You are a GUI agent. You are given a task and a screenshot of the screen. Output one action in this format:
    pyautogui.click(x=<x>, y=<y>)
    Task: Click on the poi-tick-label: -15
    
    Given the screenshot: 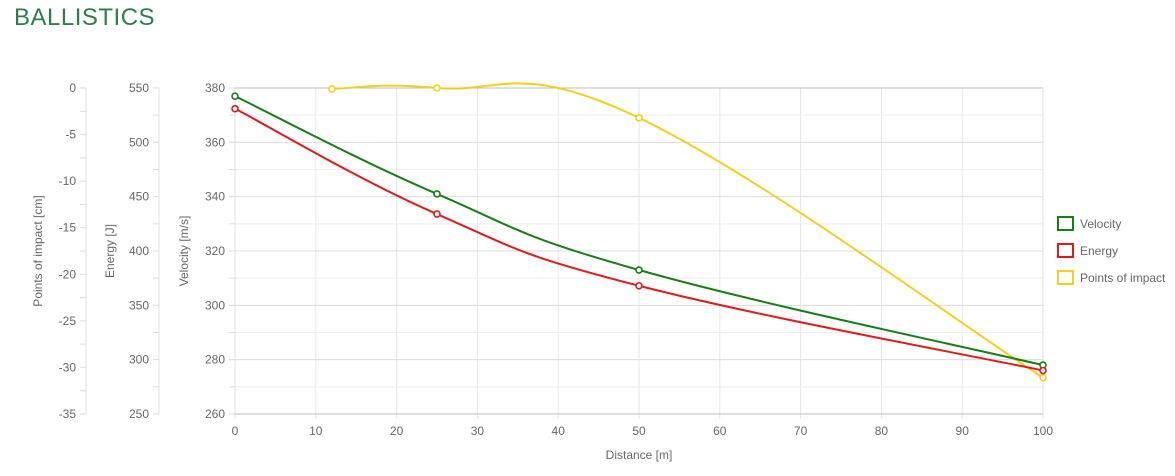 What is the action you would take?
    pyautogui.click(x=68, y=228)
    